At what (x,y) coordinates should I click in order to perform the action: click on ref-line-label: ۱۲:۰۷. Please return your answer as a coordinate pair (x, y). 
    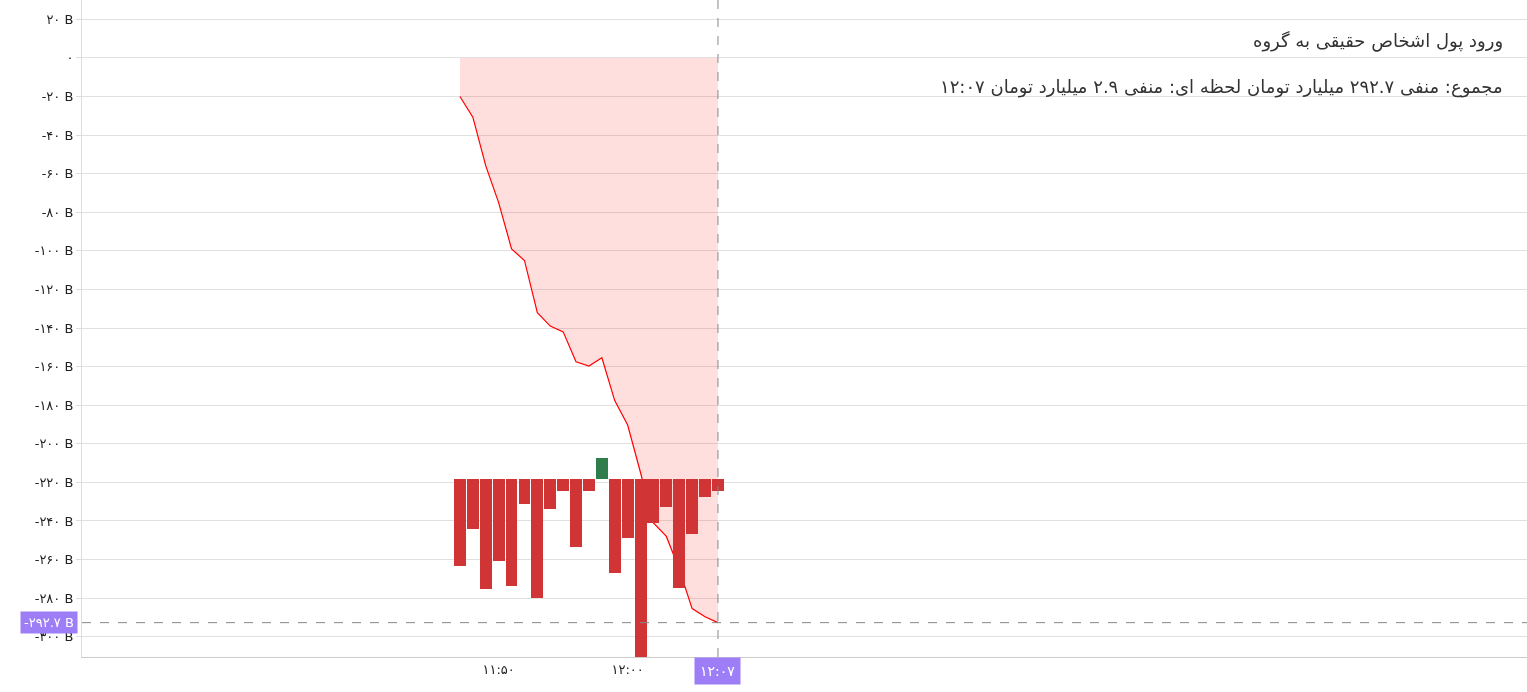
    Looking at the image, I should click on (718, 671).